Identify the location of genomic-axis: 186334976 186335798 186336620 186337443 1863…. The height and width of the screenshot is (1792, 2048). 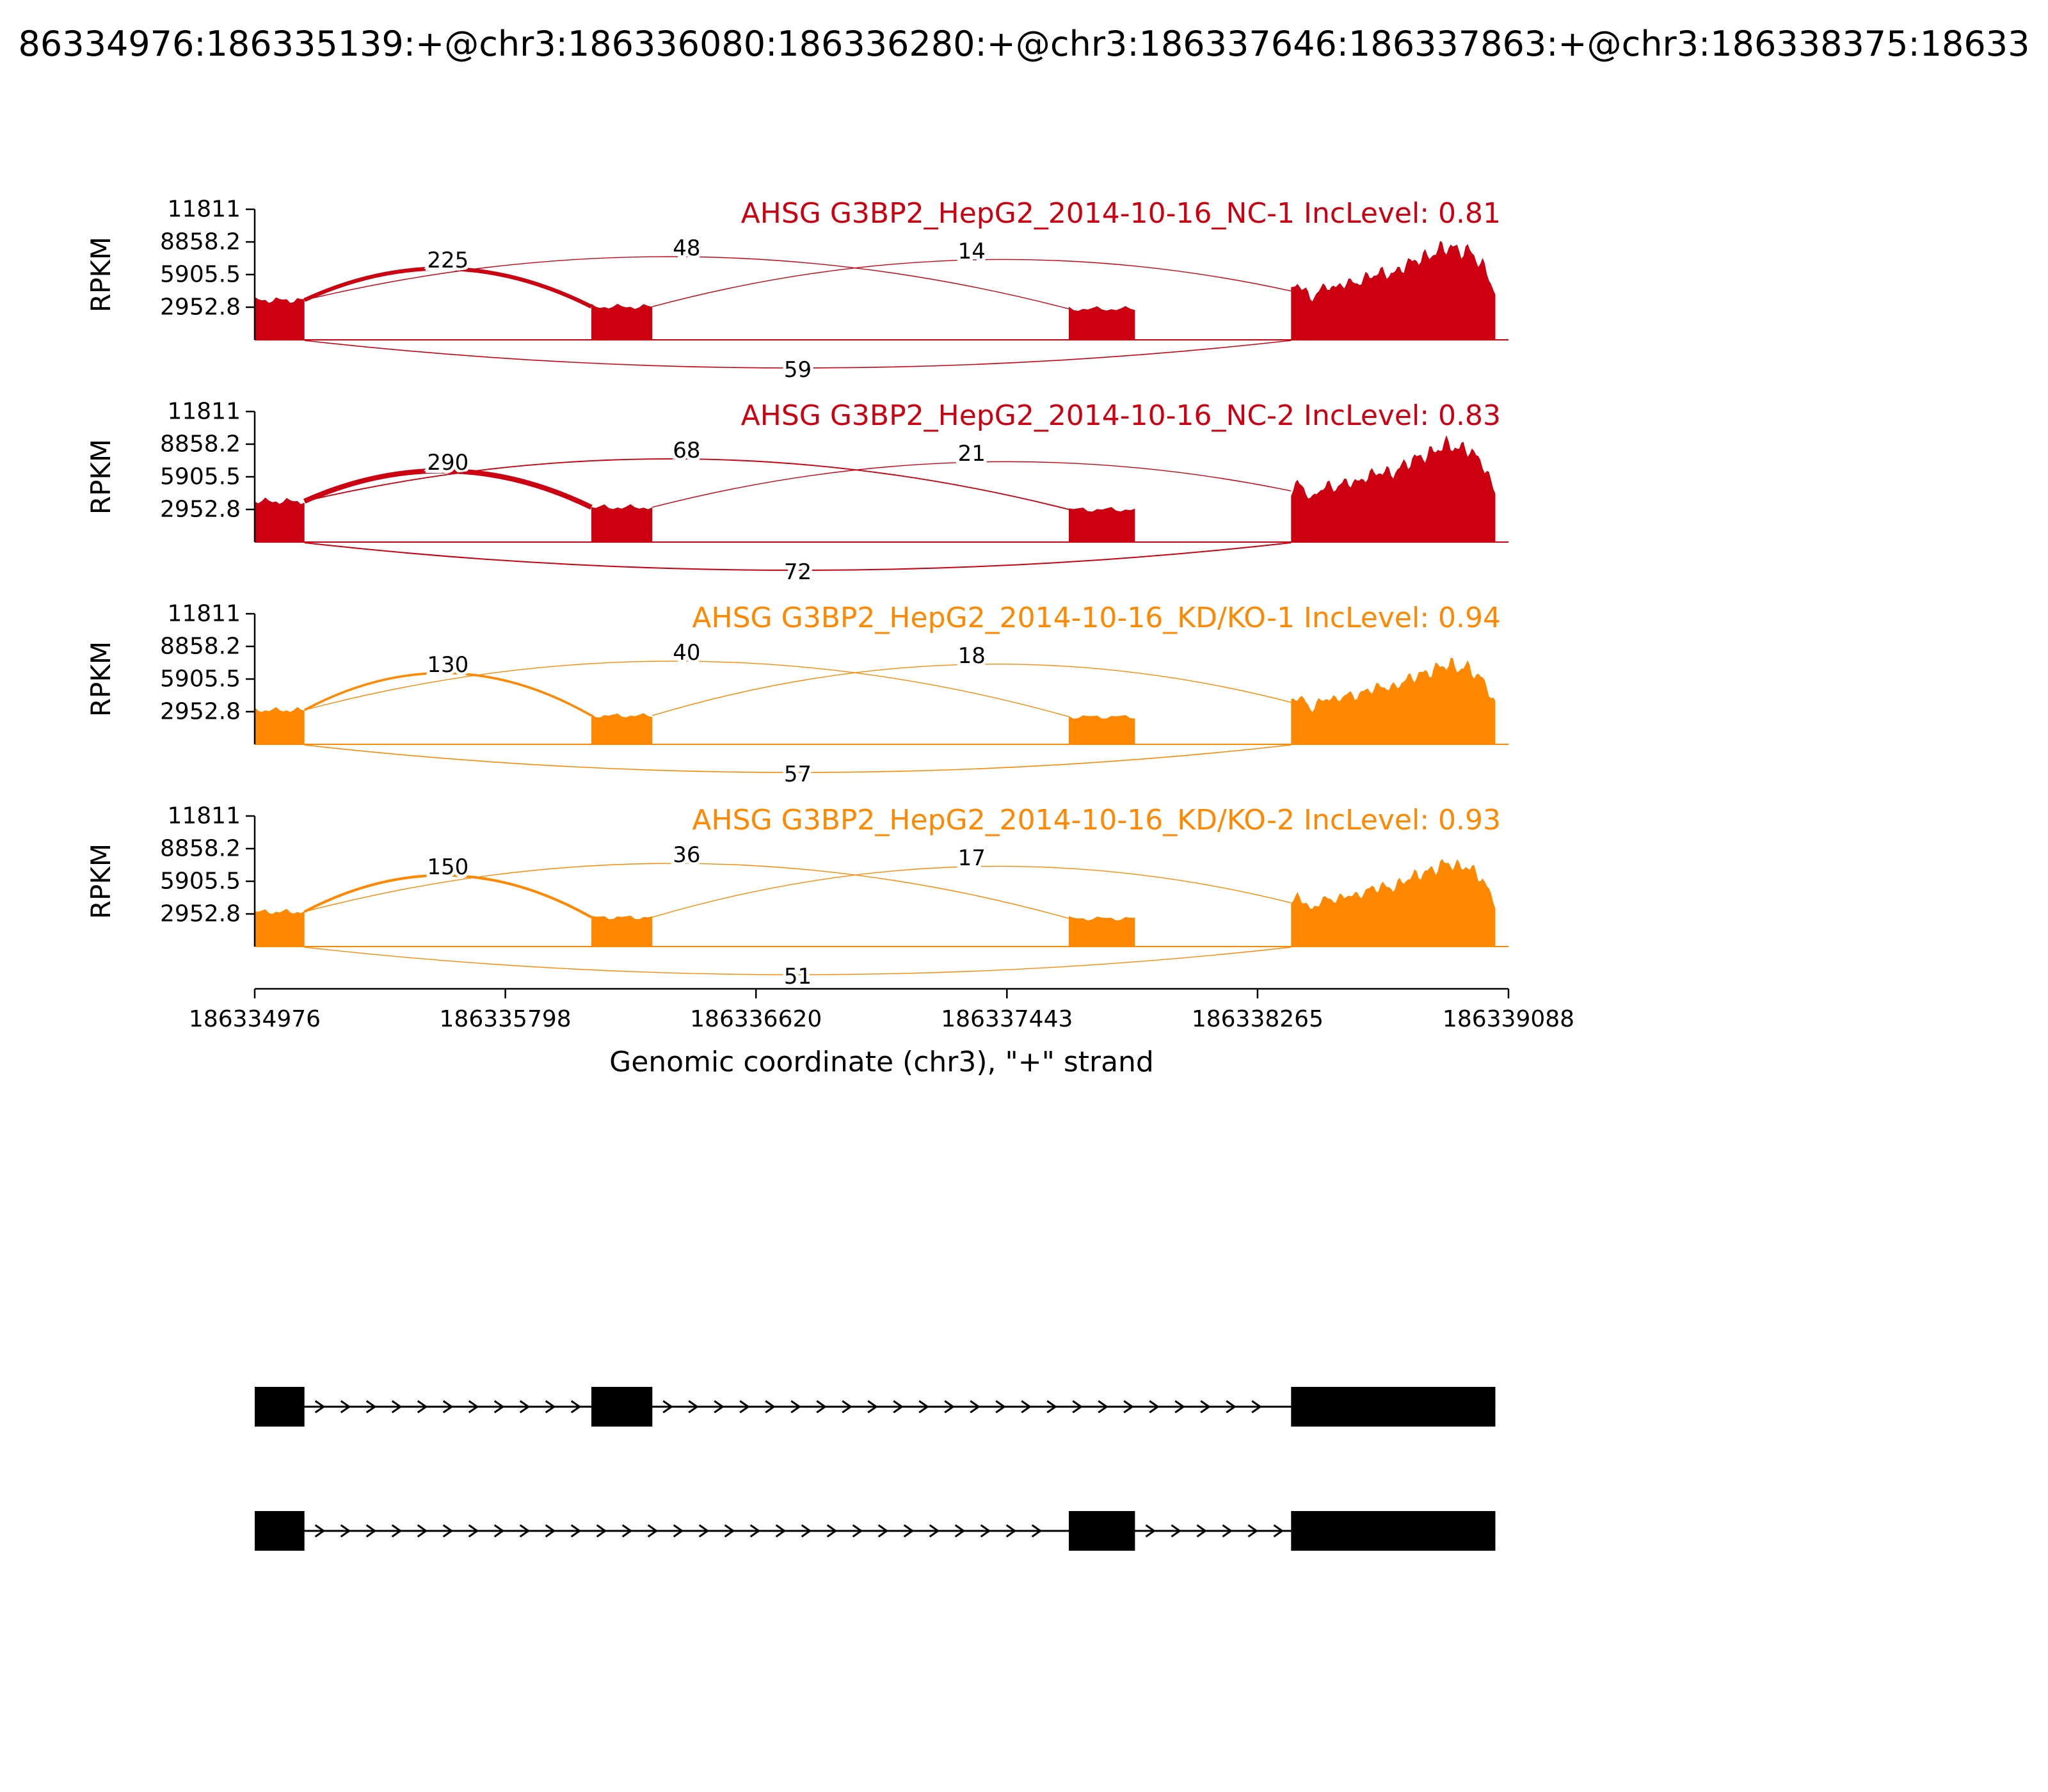
(881, 1010).